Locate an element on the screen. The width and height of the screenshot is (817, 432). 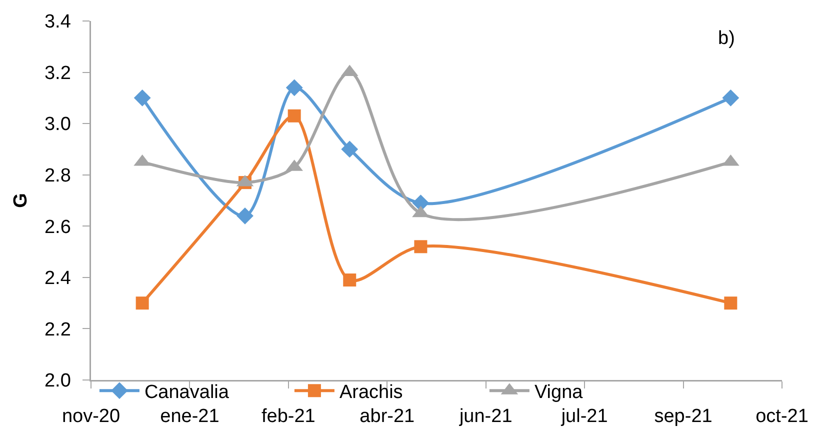
legend-label: Vigna is located at coordinates (559, 393).